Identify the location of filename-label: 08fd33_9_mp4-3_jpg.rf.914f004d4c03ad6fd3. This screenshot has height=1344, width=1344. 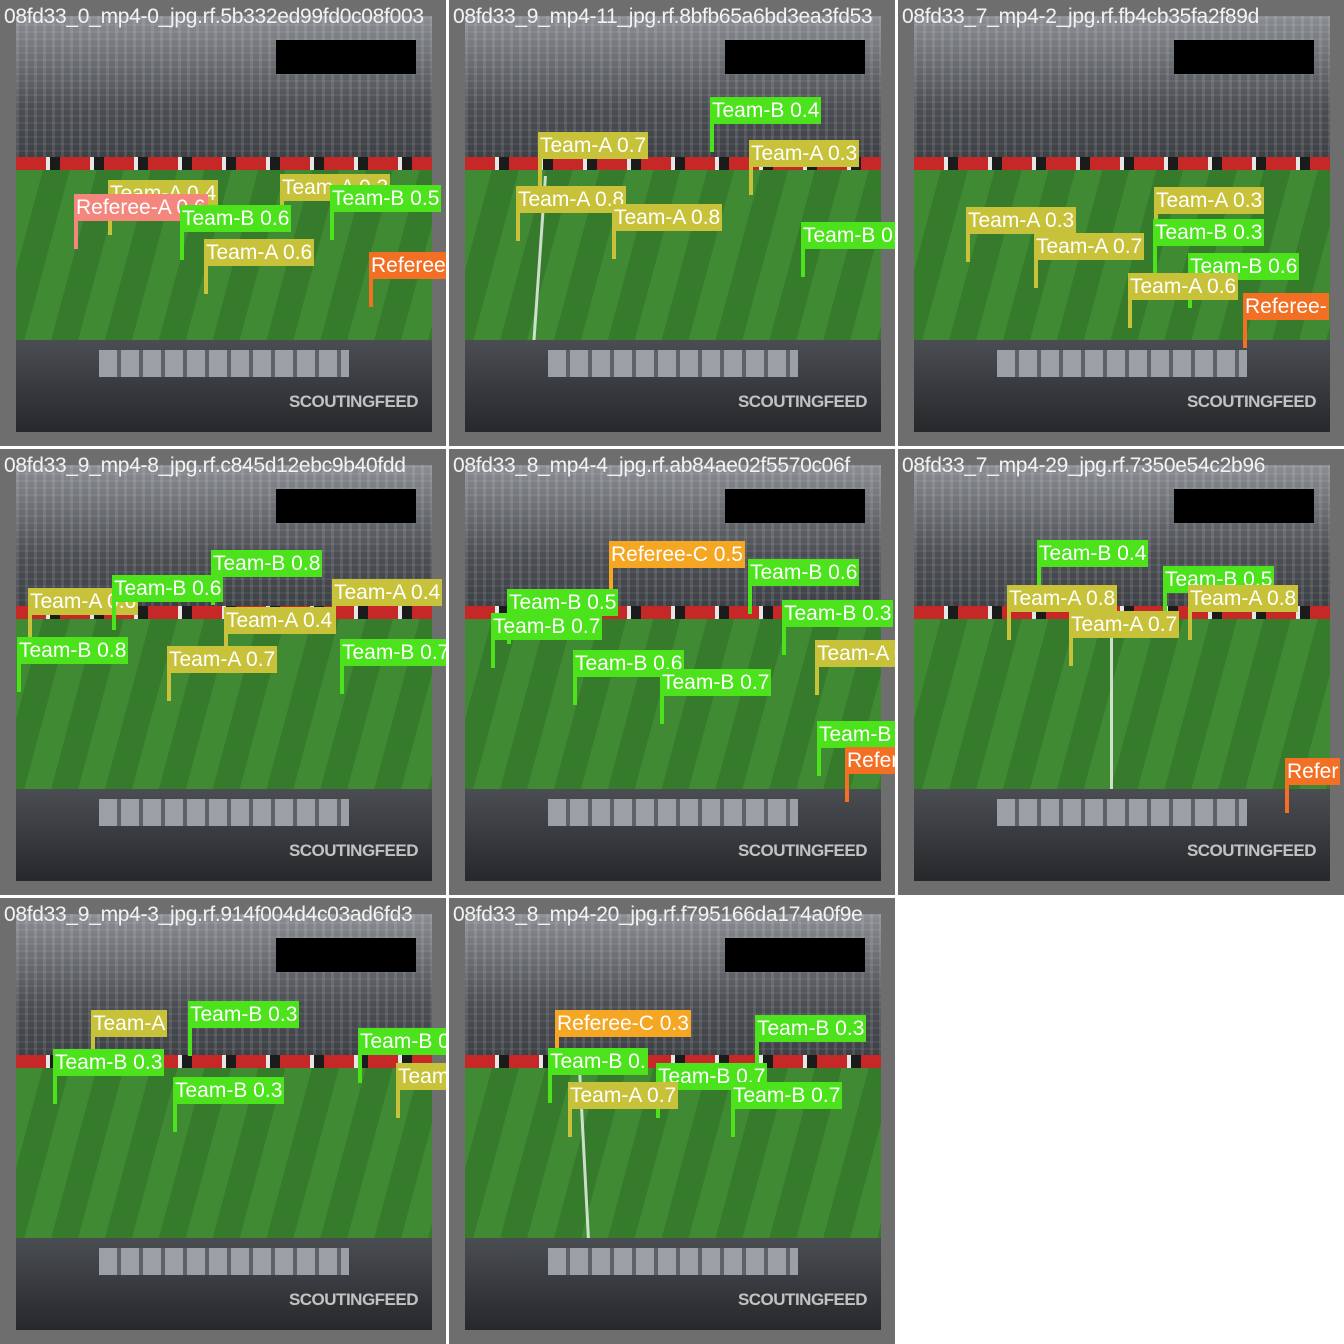
(208, 914).